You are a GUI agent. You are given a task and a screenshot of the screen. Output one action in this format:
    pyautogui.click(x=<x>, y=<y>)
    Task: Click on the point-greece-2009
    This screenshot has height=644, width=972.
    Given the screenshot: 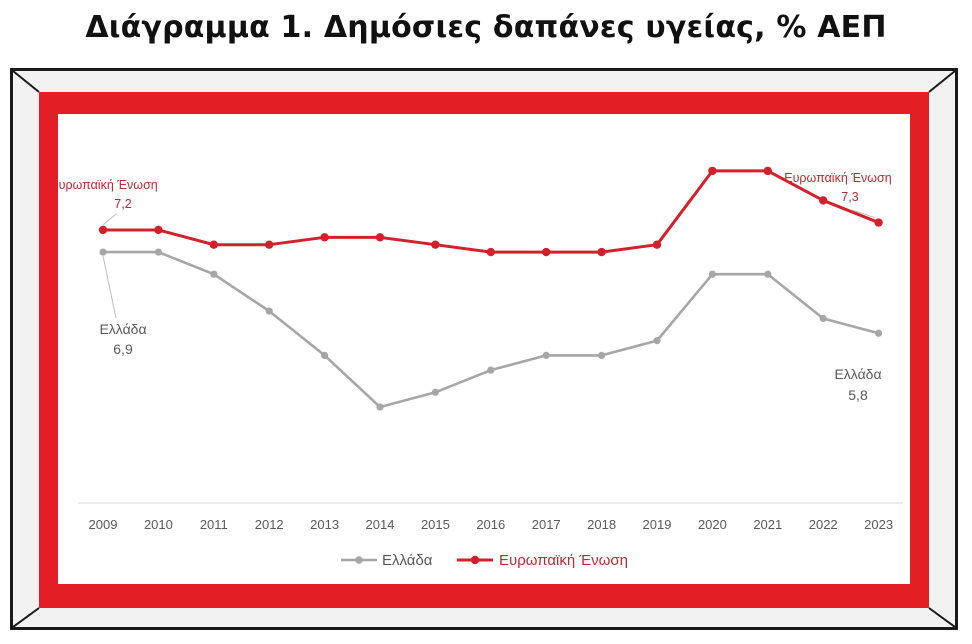 What is the action you would take?
    pyautogui.click(x=103, y=252)
    